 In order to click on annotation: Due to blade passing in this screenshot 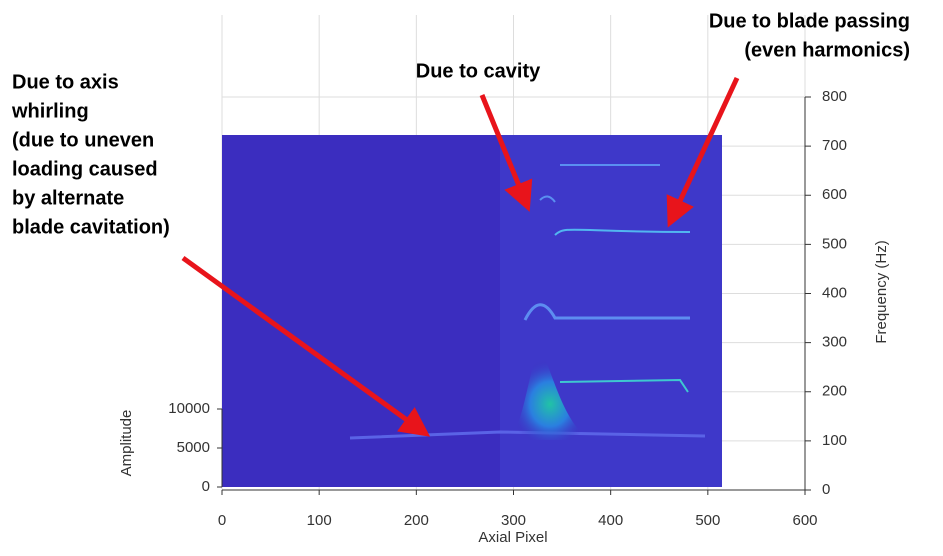, I will do `click(809, 21)`.